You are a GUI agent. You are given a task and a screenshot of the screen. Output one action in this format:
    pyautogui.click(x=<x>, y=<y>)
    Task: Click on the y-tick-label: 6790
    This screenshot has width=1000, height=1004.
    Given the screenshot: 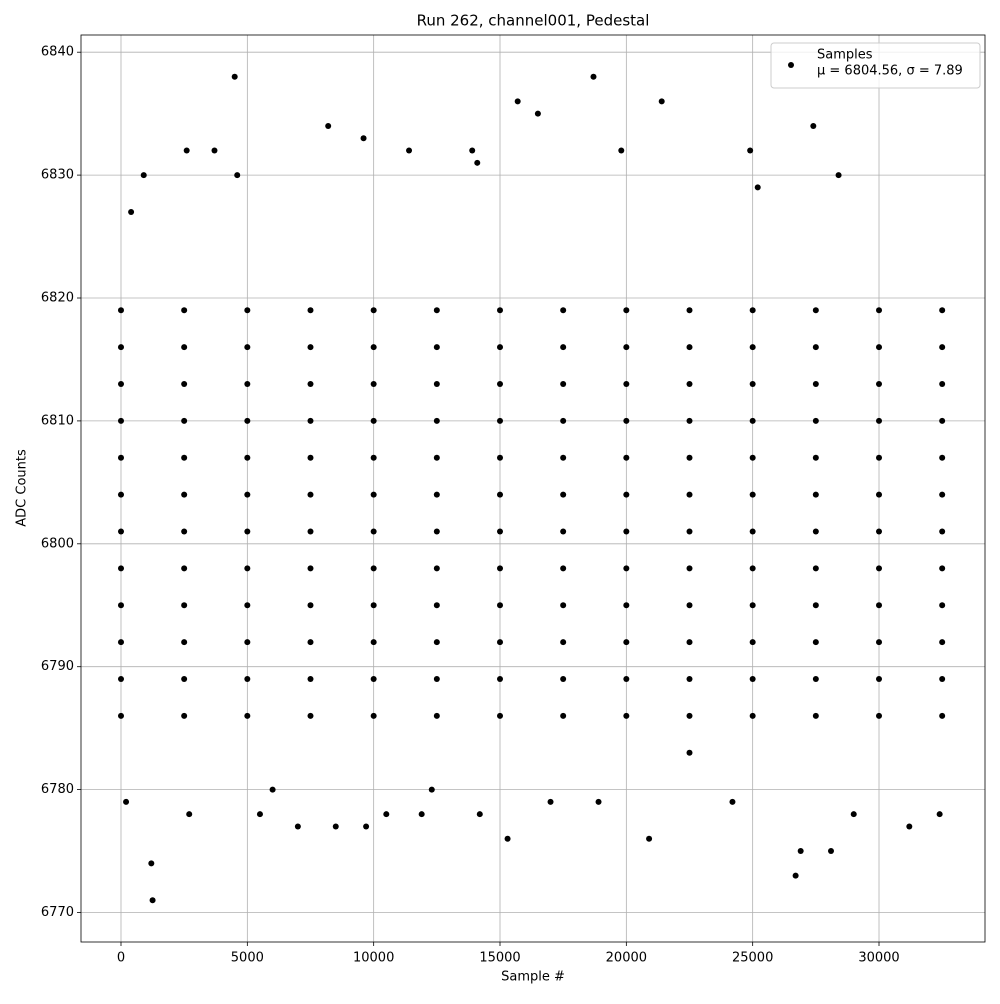 What is the action you would take?
    pyautogui.click(x=57, y=666)
    